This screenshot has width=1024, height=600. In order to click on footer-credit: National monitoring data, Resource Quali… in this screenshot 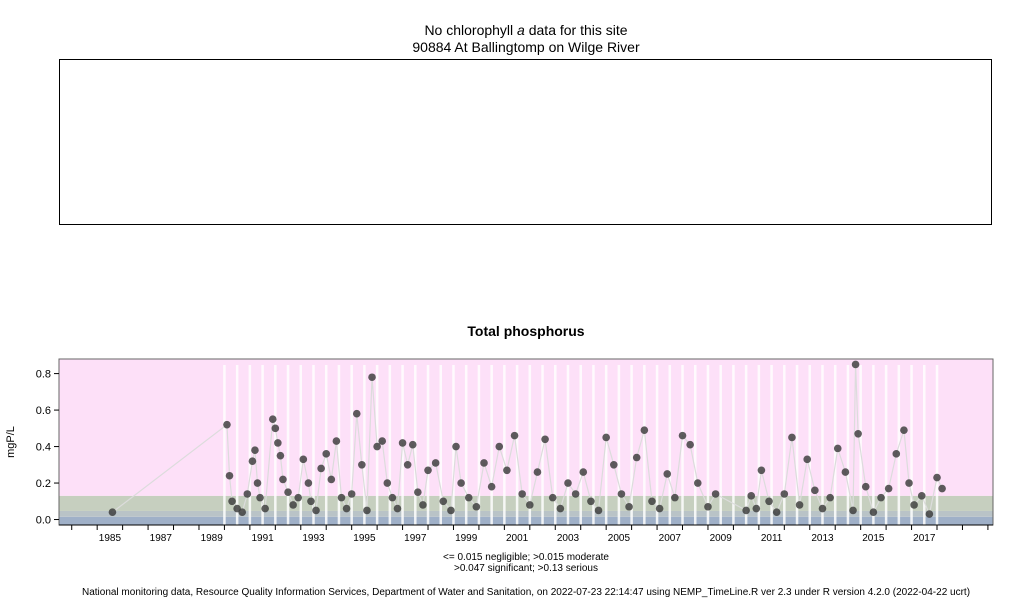, I will do `click(526, 592)`.